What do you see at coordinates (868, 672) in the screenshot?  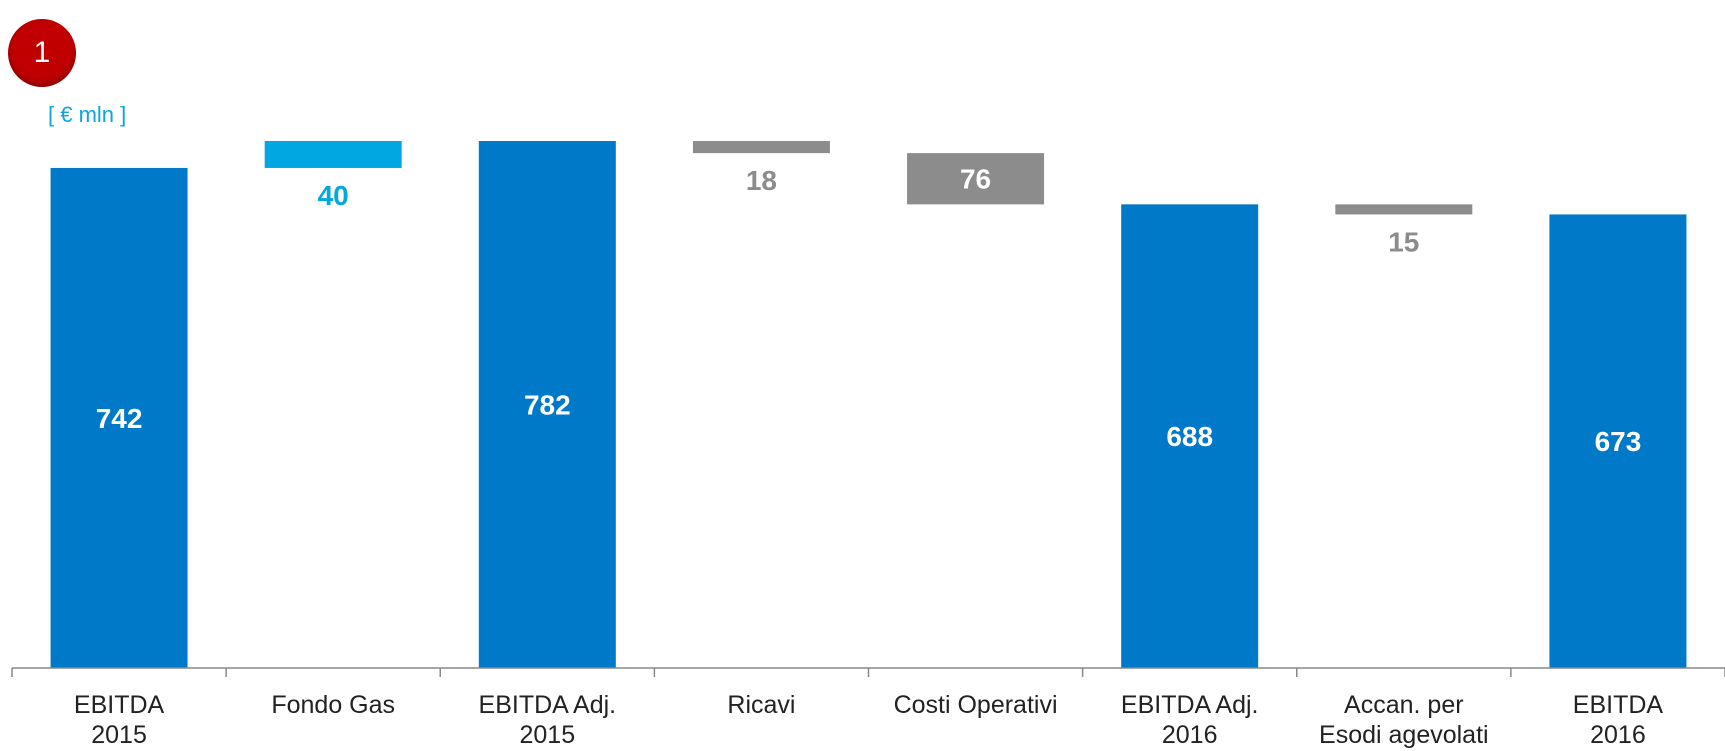 I see `x-axis` at bounding box center [868, 672].